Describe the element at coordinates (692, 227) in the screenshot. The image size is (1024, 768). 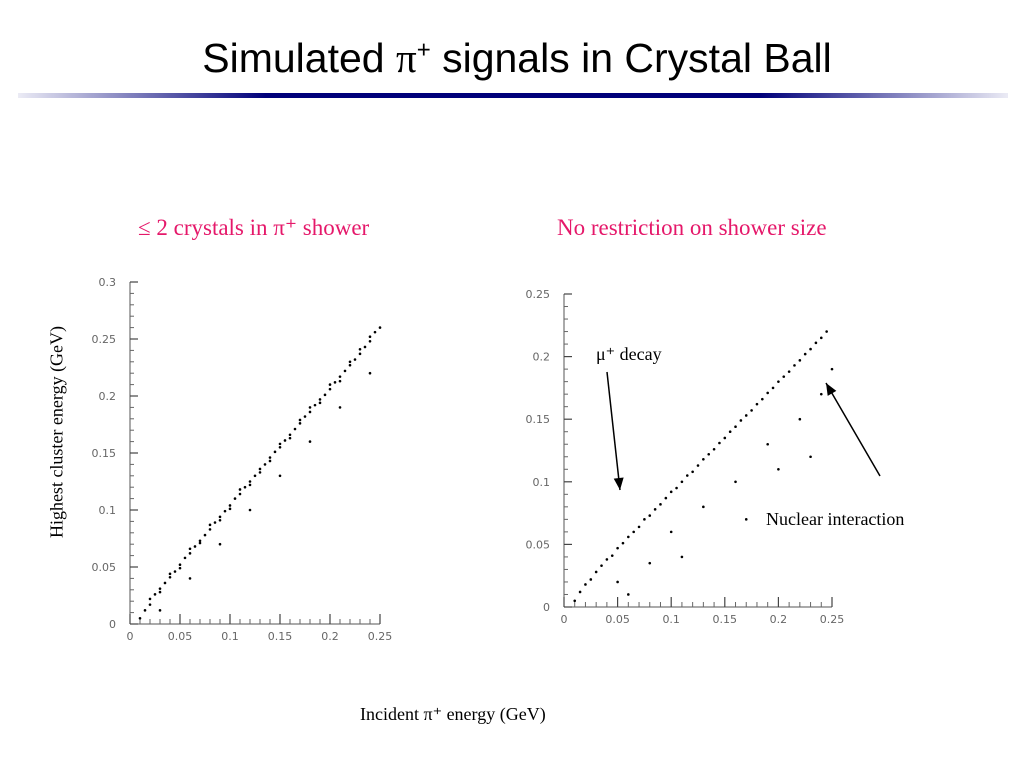
I see `right-plot-title: No restriction on shower size` at that location.